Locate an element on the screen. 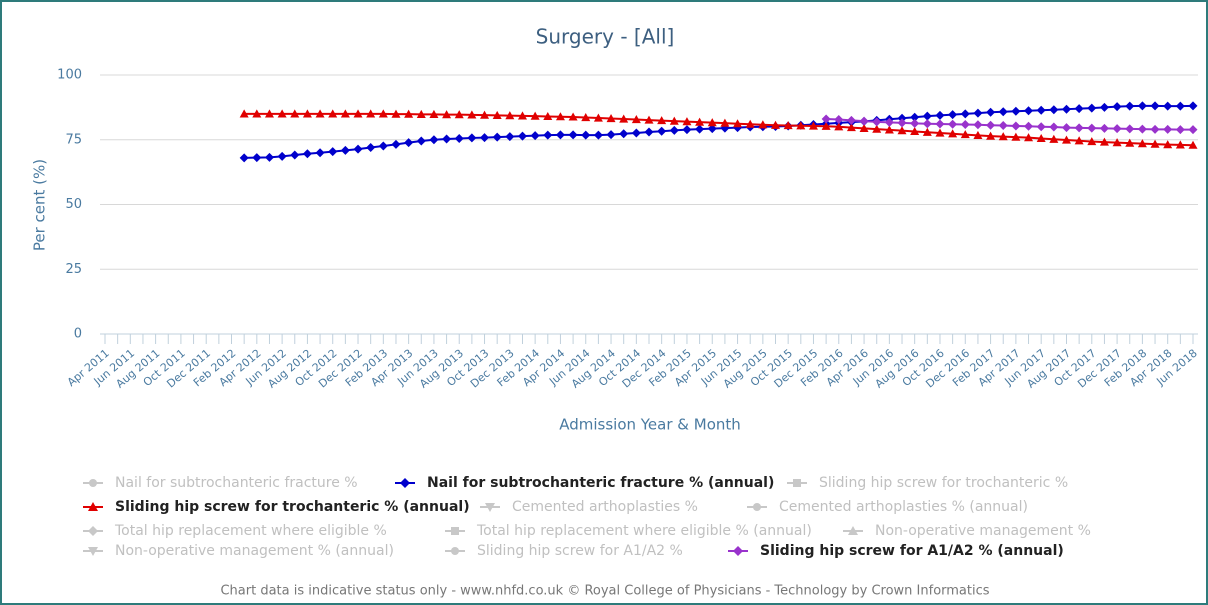 This screenshot has width=1208, height=605. legend-item: Sliding hip screw for trochanteric % is located at coordinates (927, 483).